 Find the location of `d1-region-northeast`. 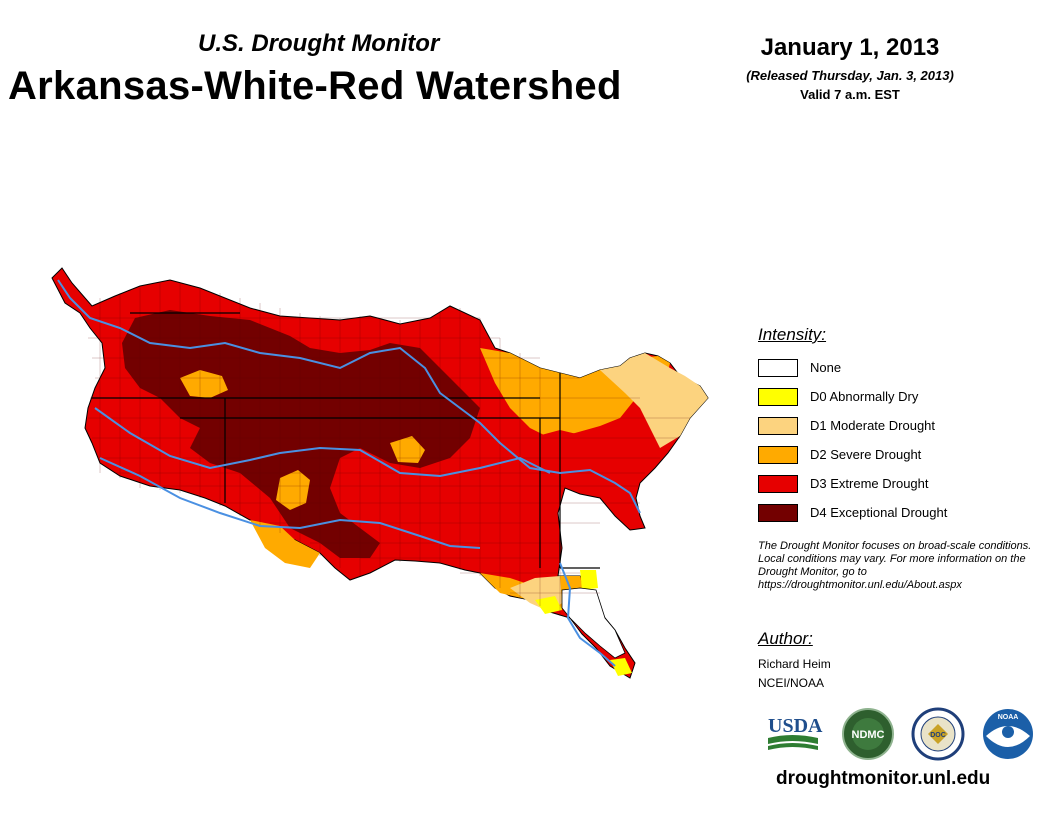

d1-region-northeast is located at coordinates (654, 400).